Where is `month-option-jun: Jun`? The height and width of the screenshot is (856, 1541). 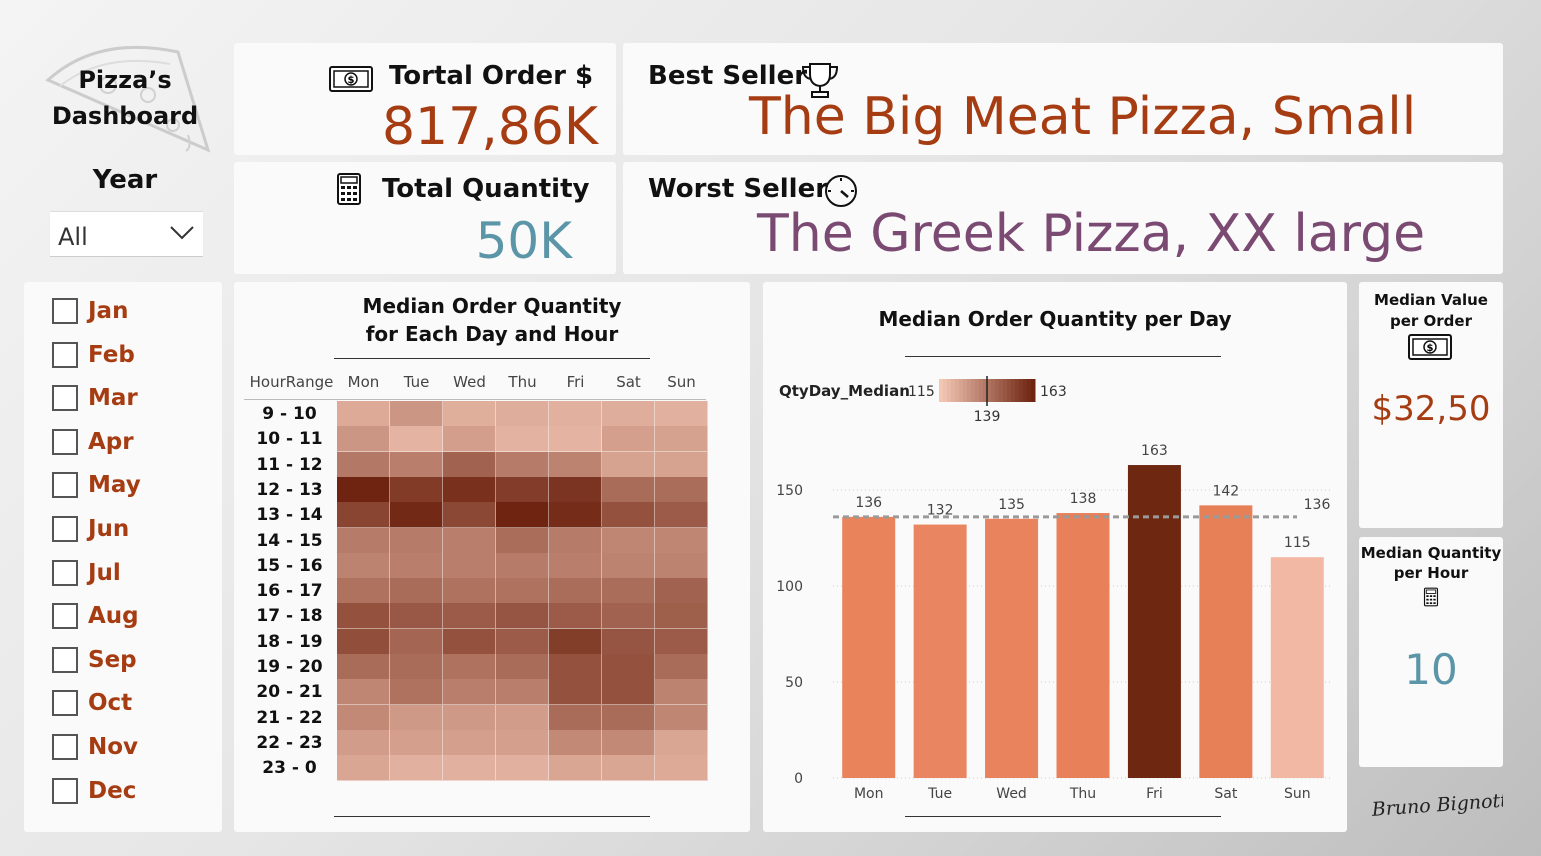
month-option-jun: Jun is located at coordinates (90, 529).